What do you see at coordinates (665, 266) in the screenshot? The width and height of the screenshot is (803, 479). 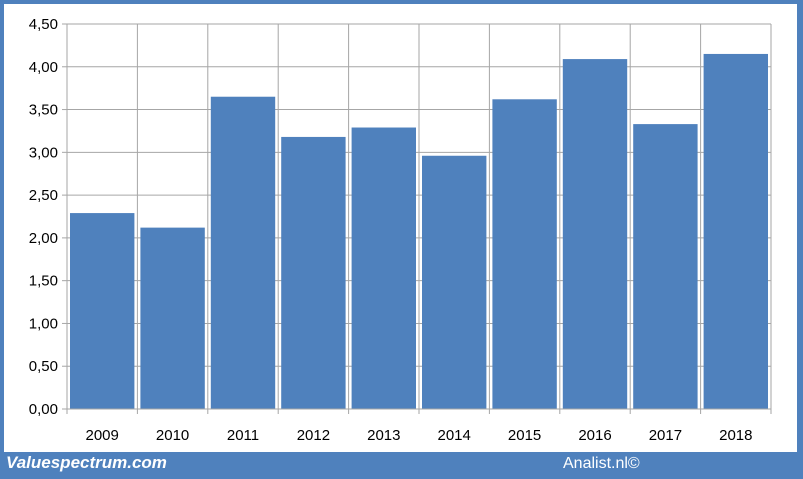 I see `bar-2017` at bounding box center [665, 266].